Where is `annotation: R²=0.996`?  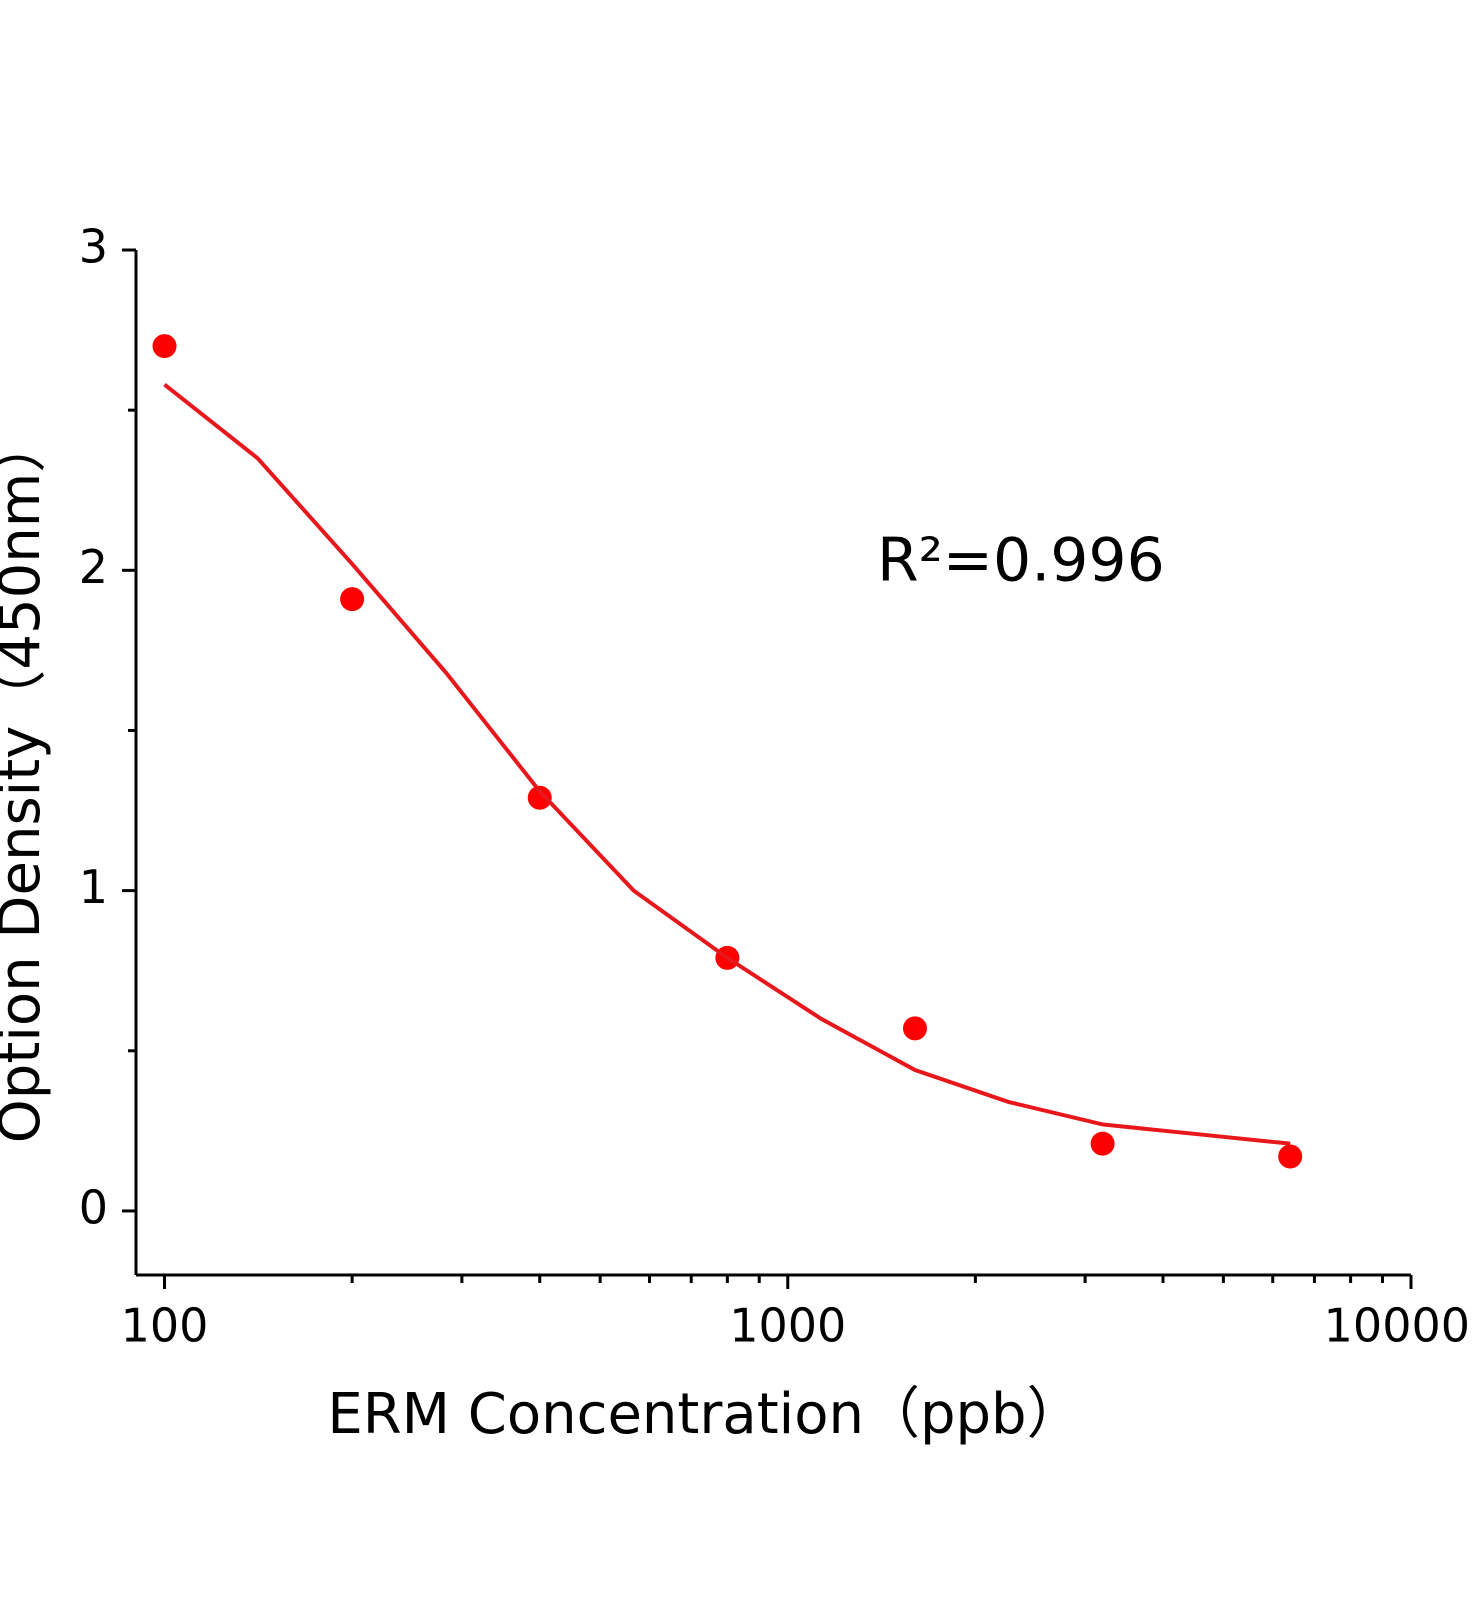
annotation: R²=0.996 is located at coordinates (1021, 561).